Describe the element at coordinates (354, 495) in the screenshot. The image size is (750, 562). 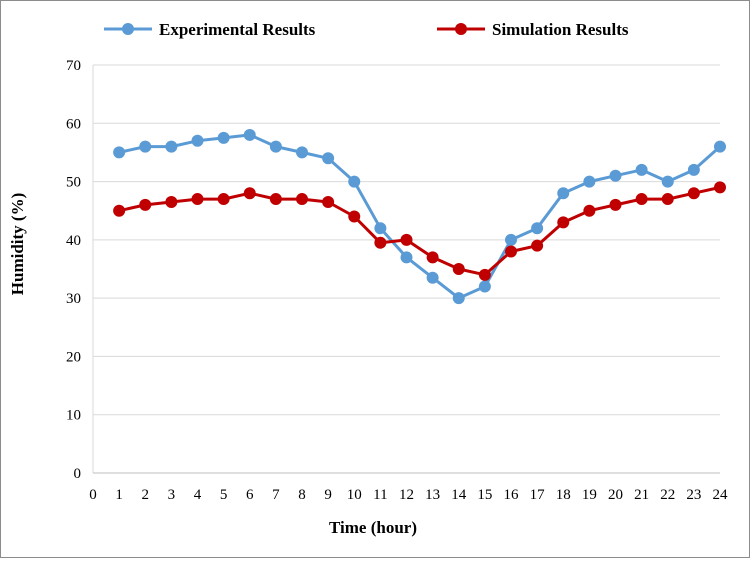
I see `x-tick-label: 10` at that location.